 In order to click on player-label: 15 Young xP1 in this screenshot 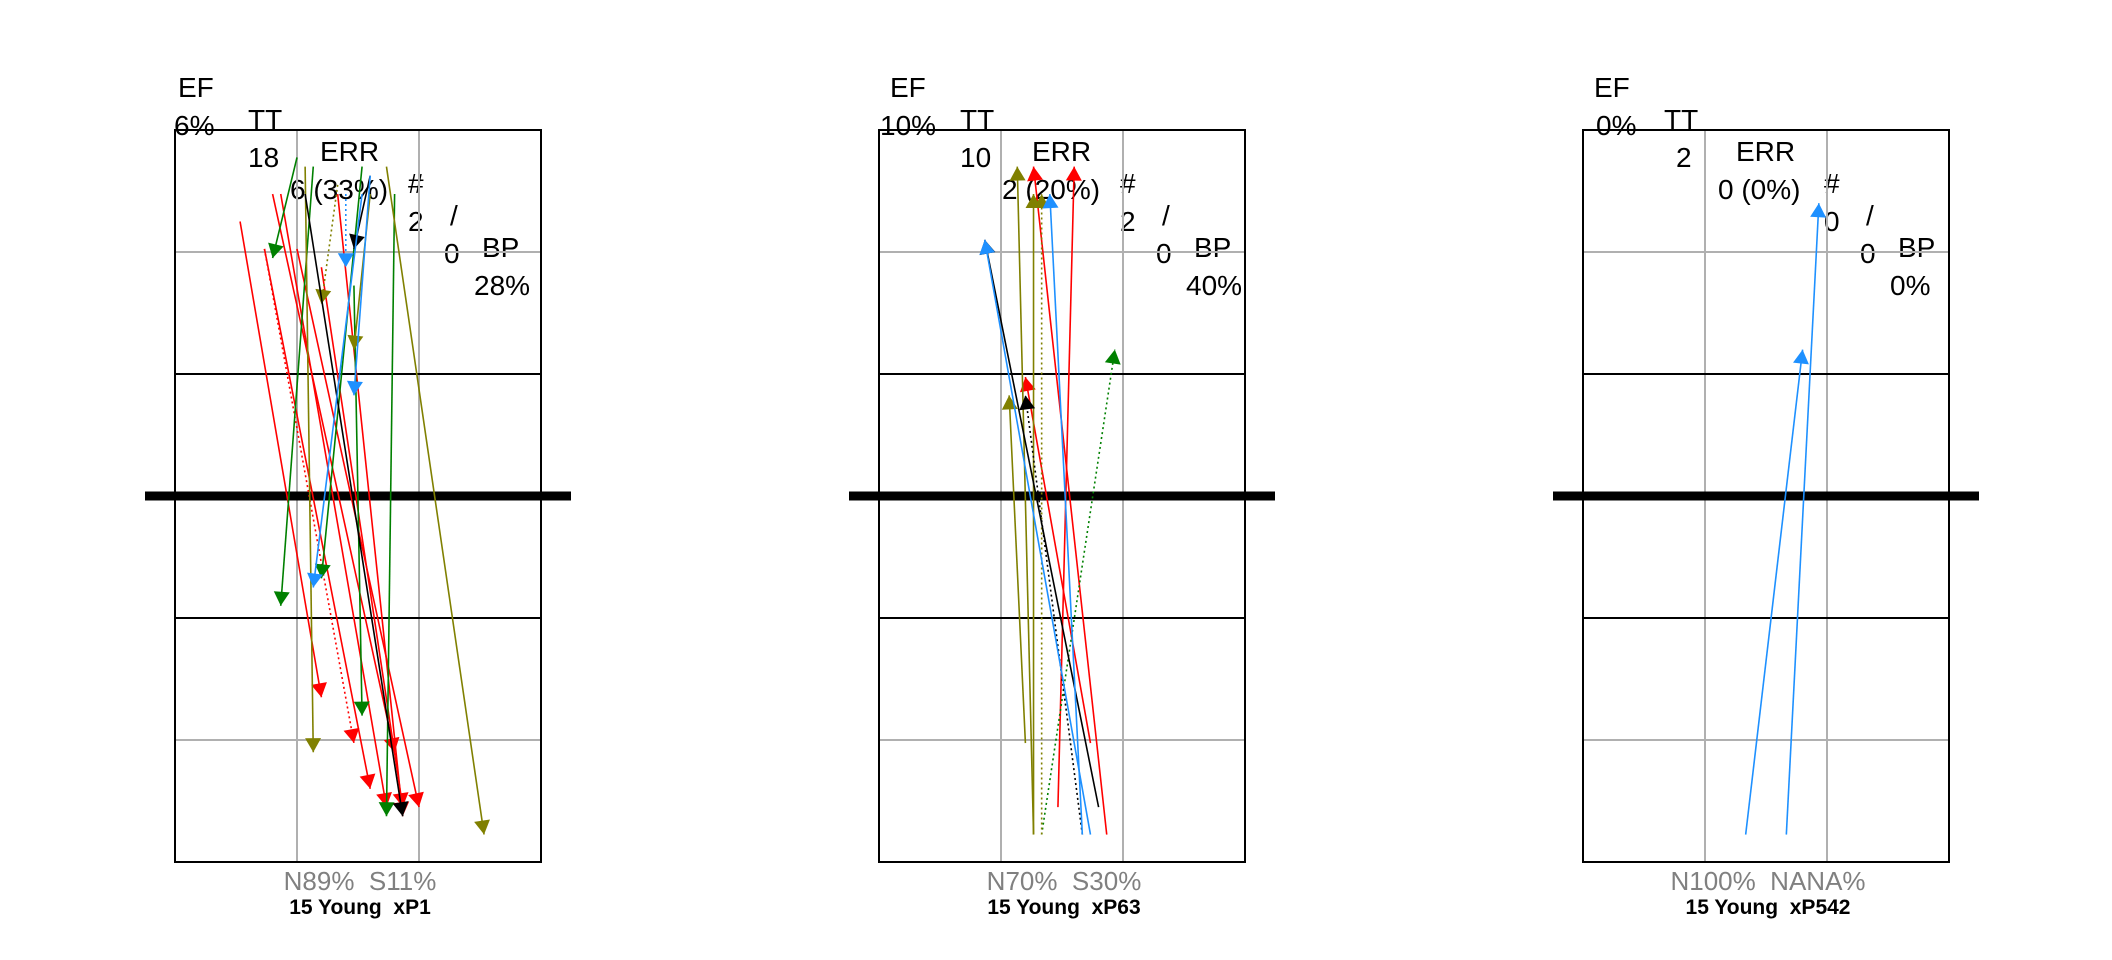, I will do `click(360, 907)`.